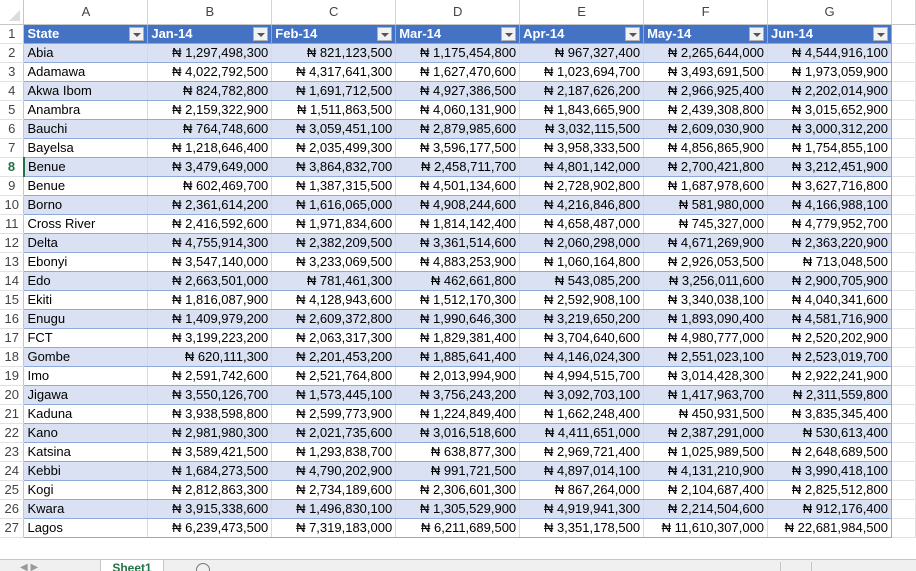 Image resolution: width=916 pixels, height=571 pixels. Describe the element at coordinates (582, 433) in the screenshot. I see `amount-cell: ₦ 4,411,651,000` at that location.